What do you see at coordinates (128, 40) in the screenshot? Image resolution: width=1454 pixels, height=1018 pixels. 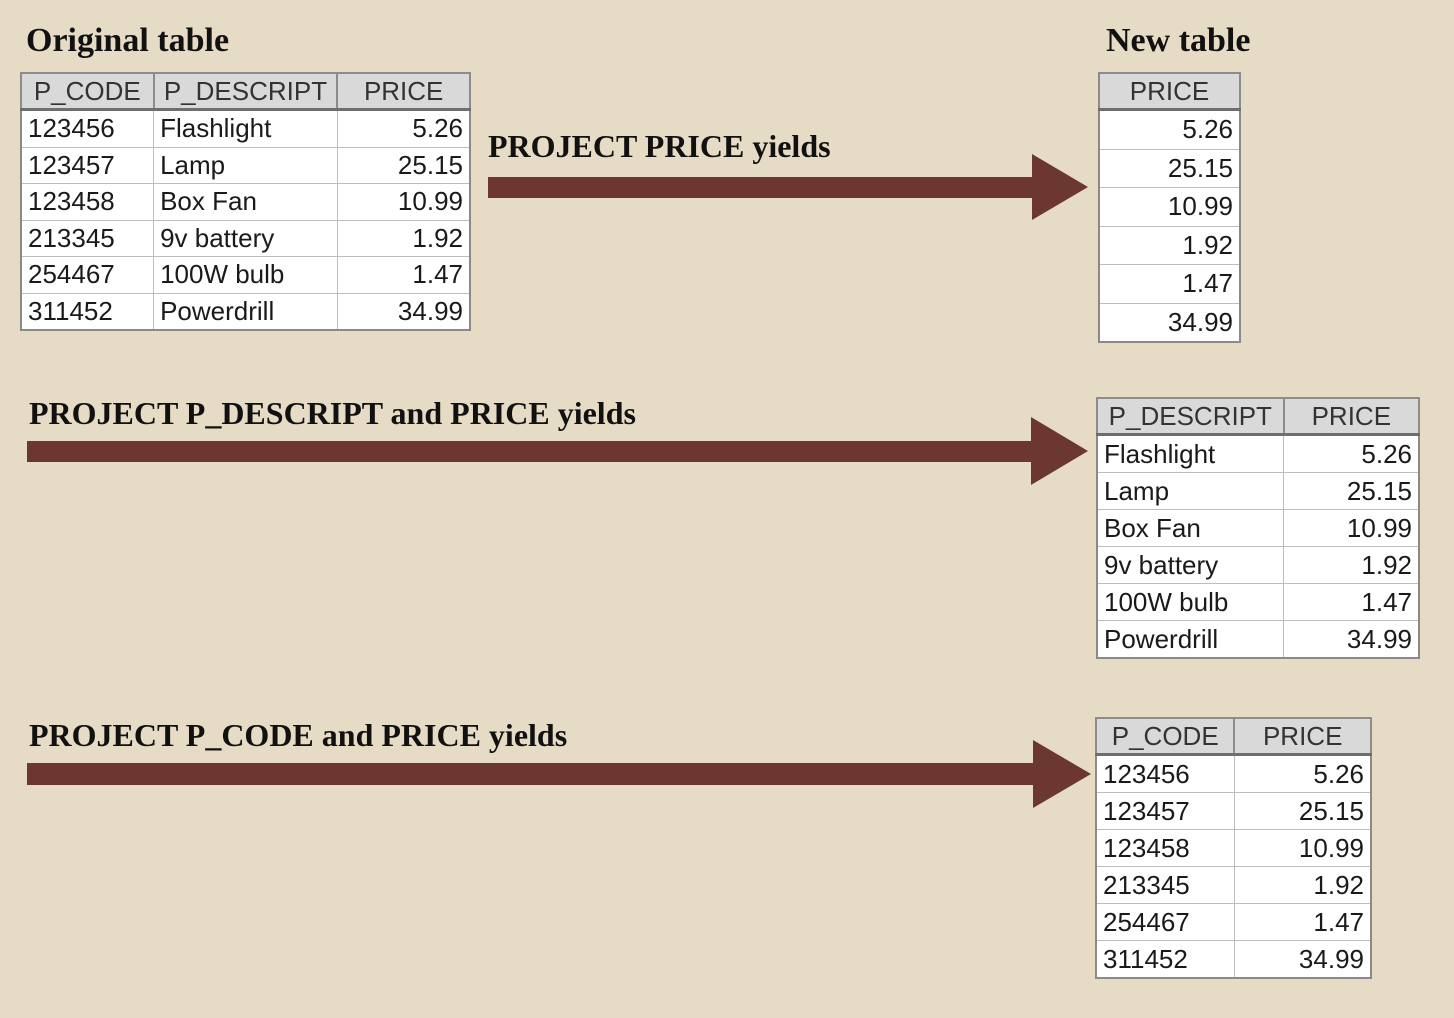 I see `original-table-heading: Original table` at bounding box center [128, 40].